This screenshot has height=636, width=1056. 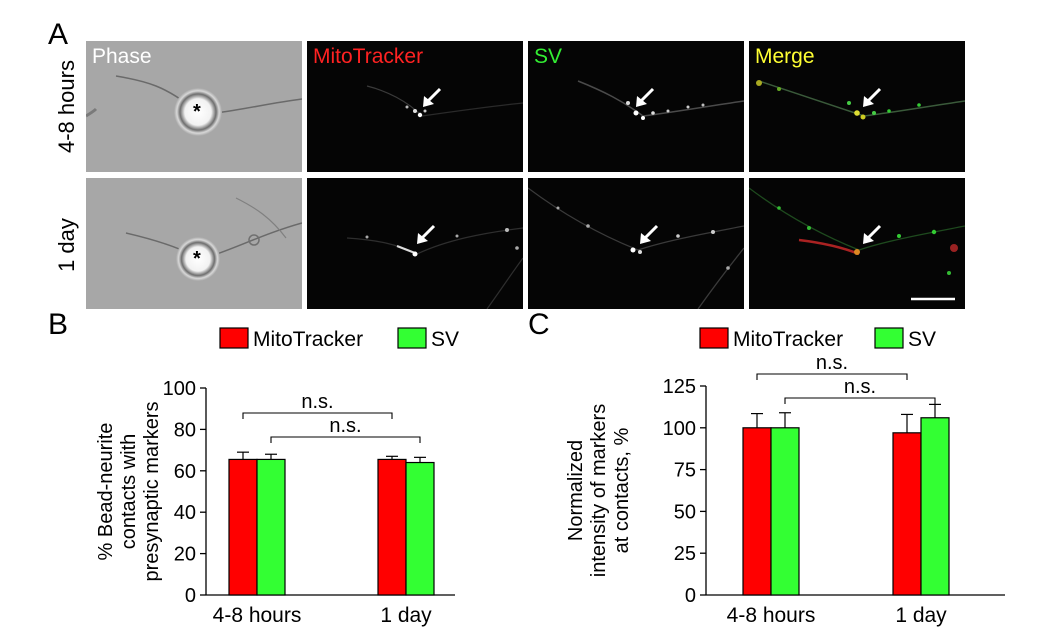 What do you see at coordinates (152, 491) in the screenshot?
I see `chart-b-ylabel-line-2: presynaptic markers` at bounding box center [152, 491].